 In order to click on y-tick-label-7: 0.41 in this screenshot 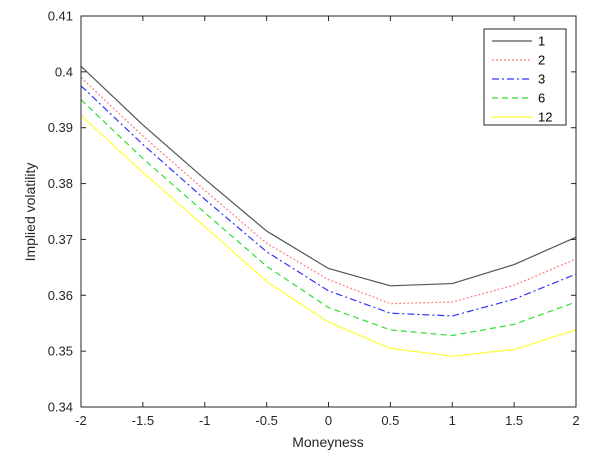, I will do `click(60, 16)`.